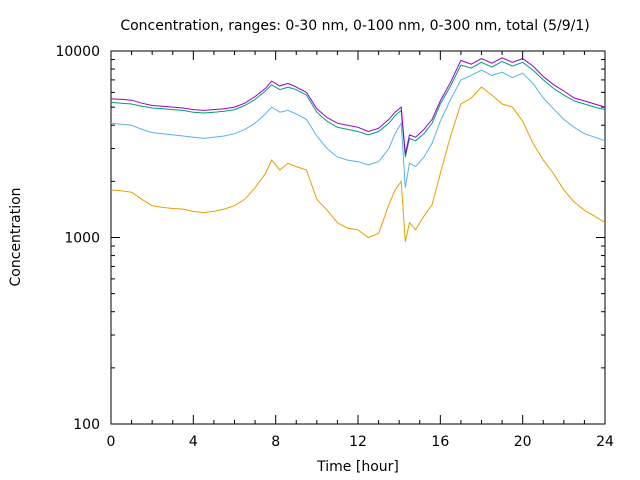 The height and width of the screenshot is (480, 640). What do you see at coordinates (111, 442) in the screenshot?
I see `x-tick-label: 0` at bounding box center [111, 442].